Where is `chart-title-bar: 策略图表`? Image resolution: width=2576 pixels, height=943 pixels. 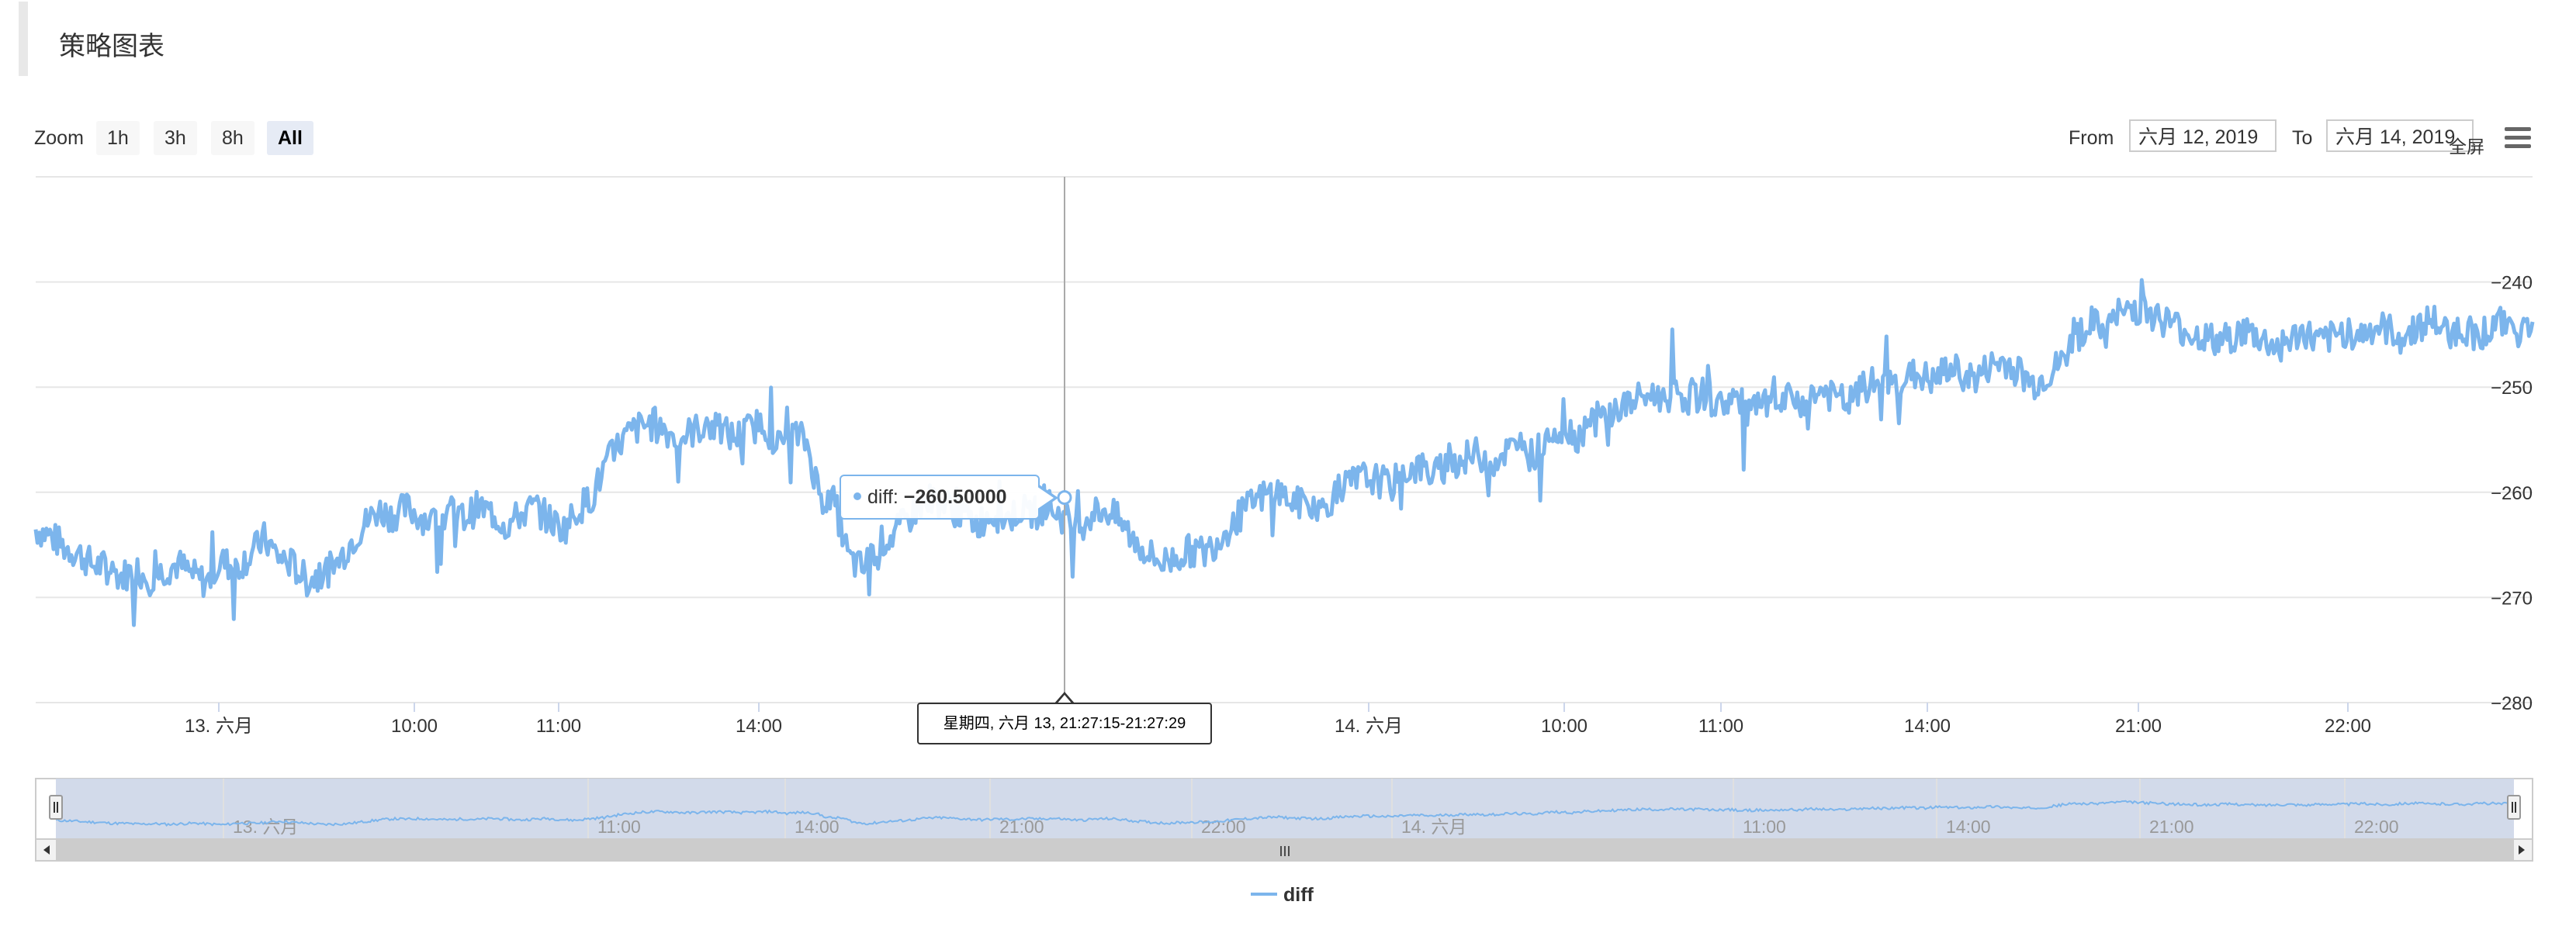
chart-title-bar: 策略图表 is located at coordinates (1260, 39).